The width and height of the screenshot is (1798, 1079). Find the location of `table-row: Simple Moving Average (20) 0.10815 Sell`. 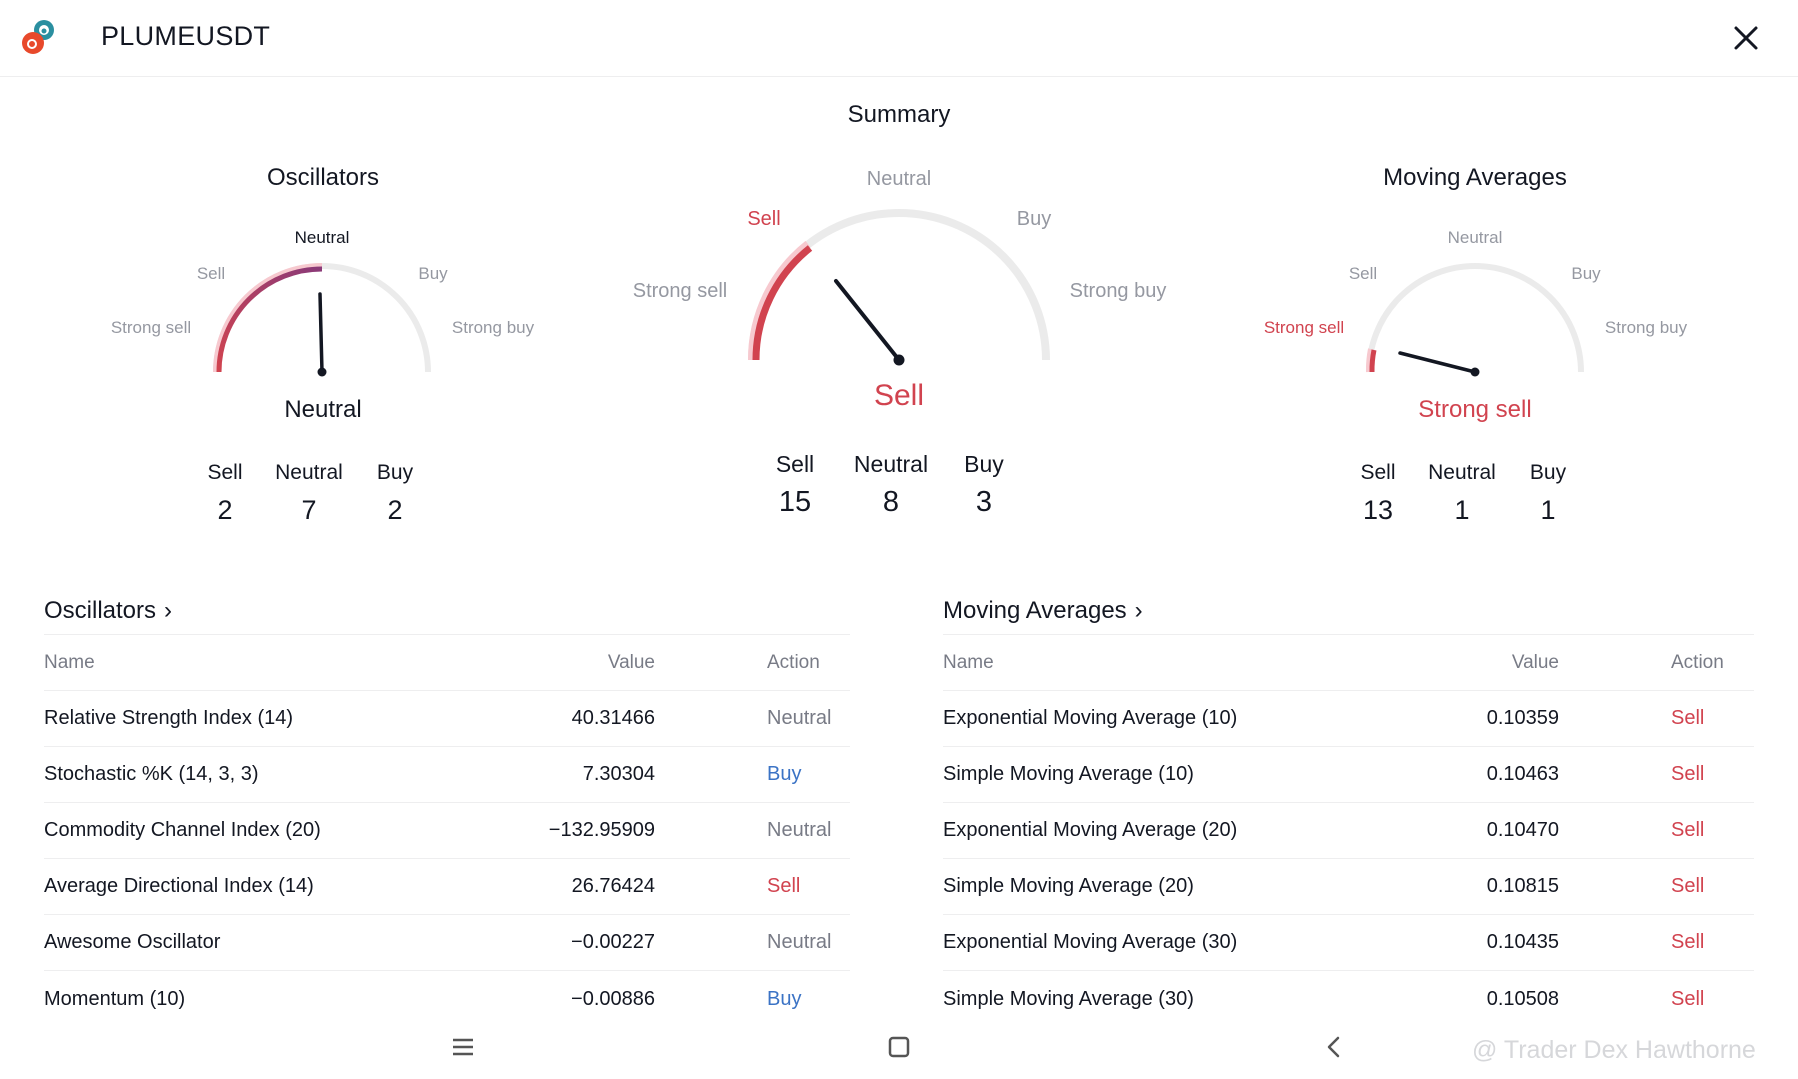

table-row: Simple Moving Average (20) 0.10815 Sell is located at coordinates (1348, 887).